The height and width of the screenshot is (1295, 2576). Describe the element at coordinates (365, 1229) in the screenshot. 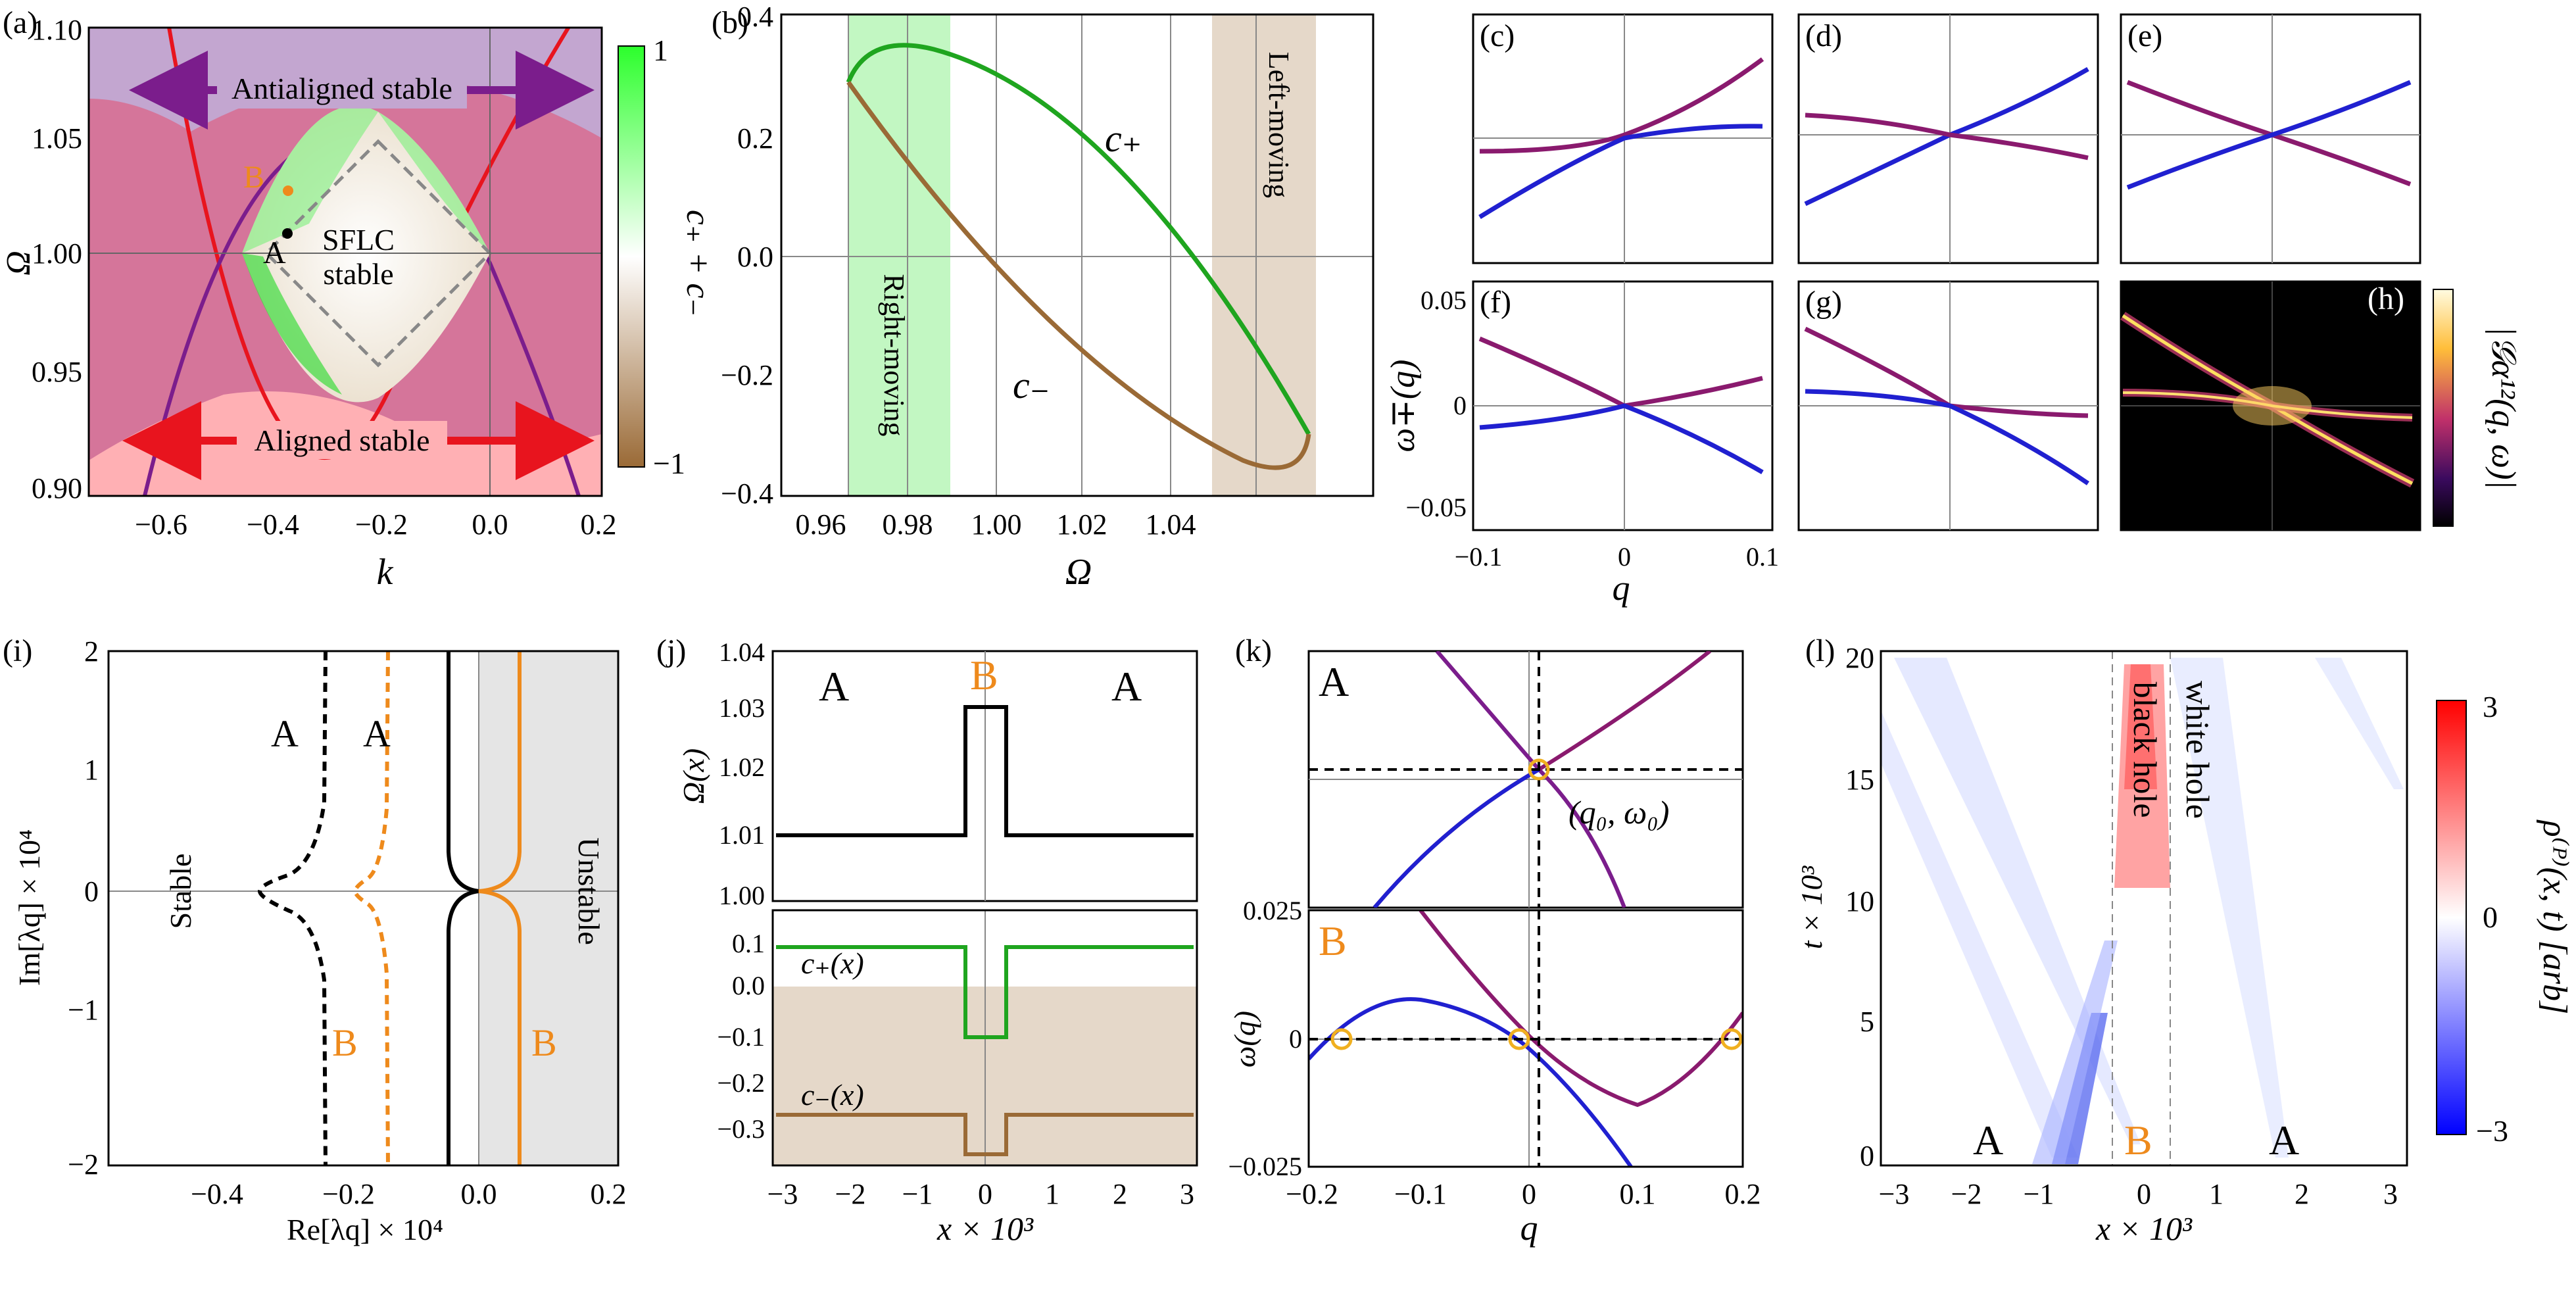

I see `panel-i-xlabel: Re[λq] × 10⁴` at that location.